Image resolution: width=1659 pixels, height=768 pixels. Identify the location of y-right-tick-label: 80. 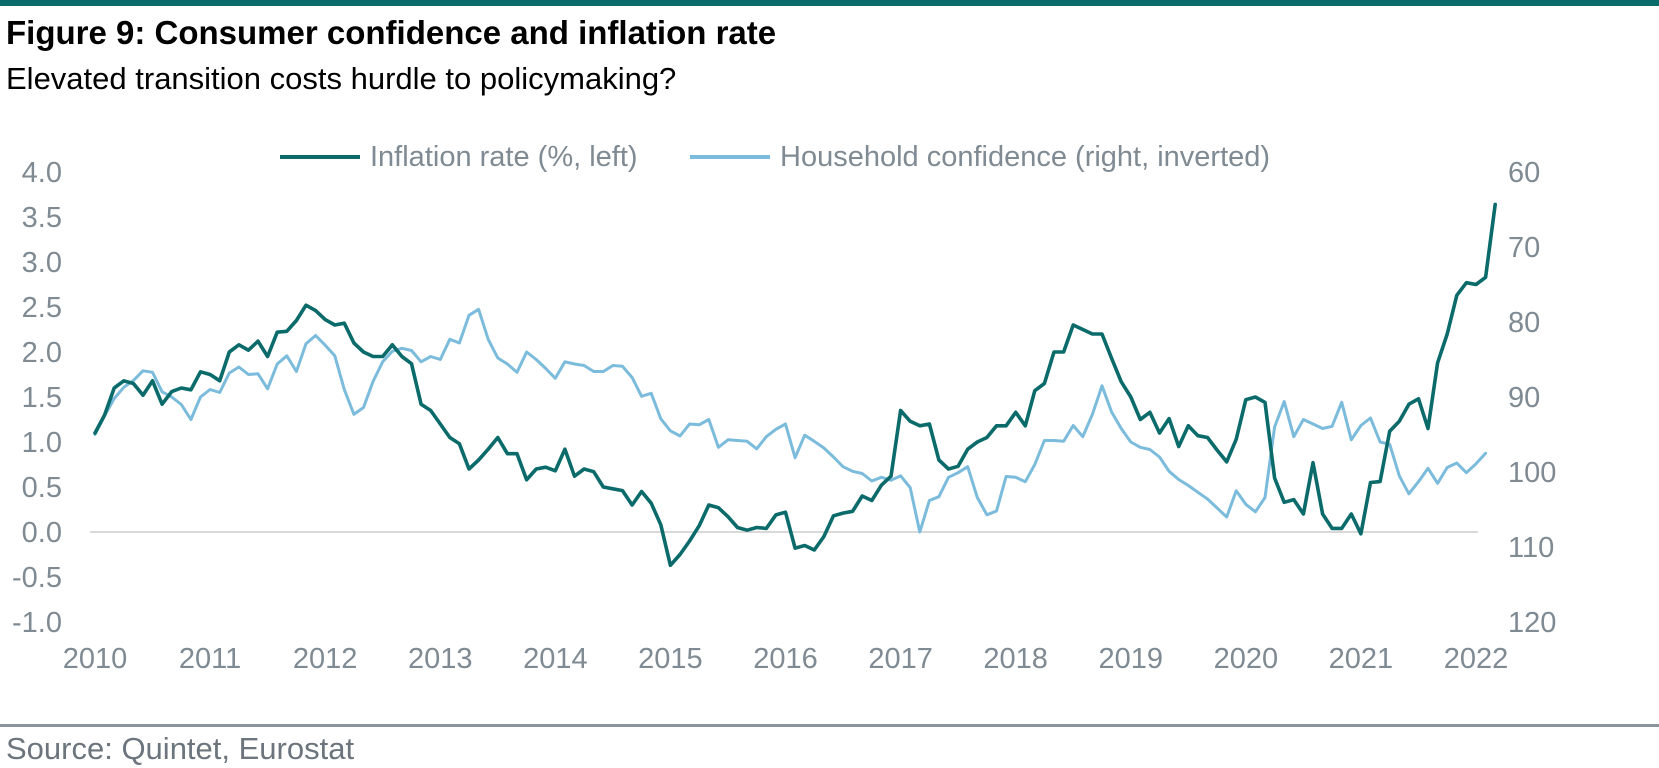
(1524, 323).